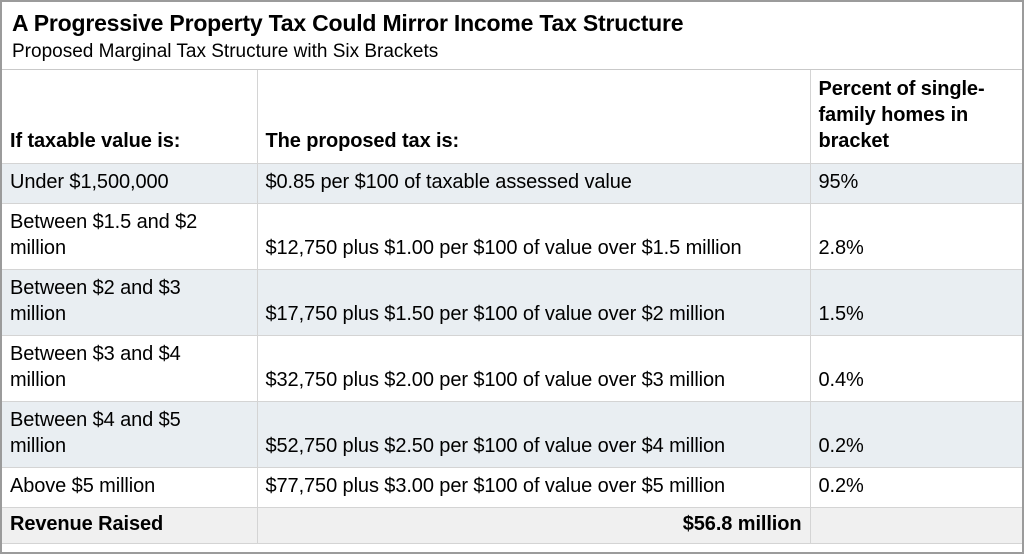 This screenshot has width=1024, height=554. I want to click on cell-taxable-value-text: Under $1,500,000, so click(89, 182).